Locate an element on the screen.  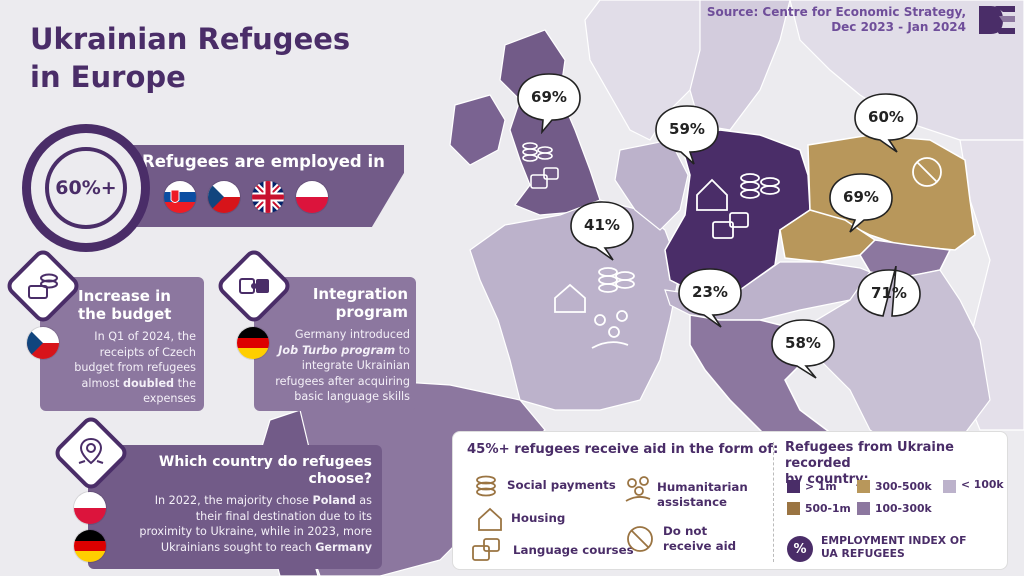
map-sweden is located at coordinates (740, 65).